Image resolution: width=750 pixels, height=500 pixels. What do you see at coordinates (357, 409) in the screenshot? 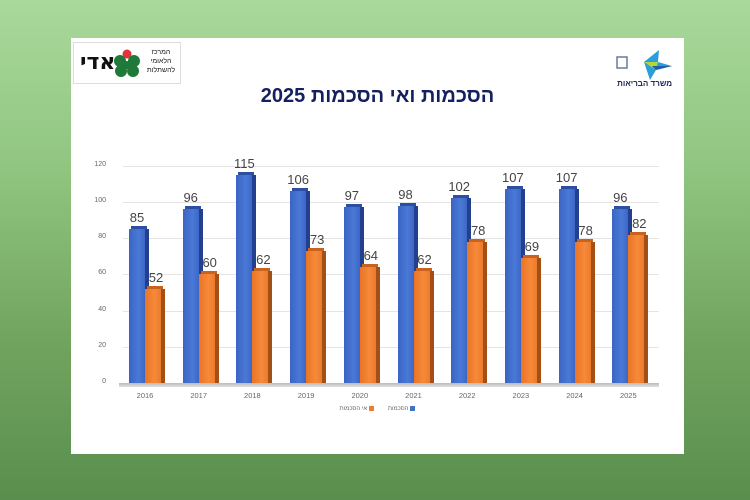
I see `legend-item-refusals: אי הסכמות` at bounding box center [357, 409].